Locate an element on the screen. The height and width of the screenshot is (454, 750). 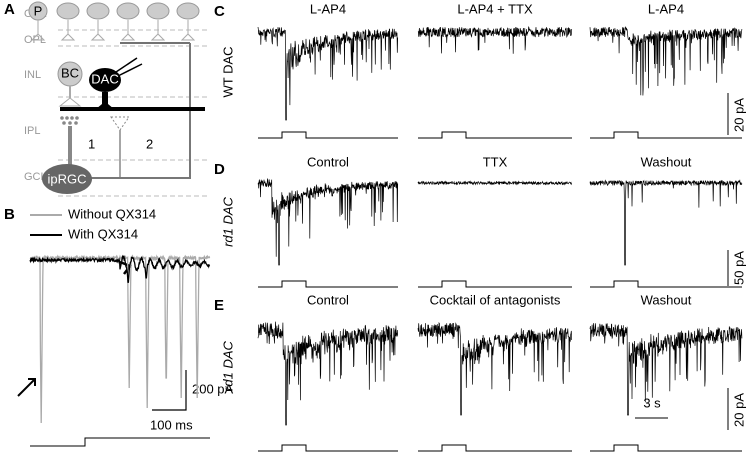
condition-title: L-AP4 + TTX is located at coordinates (495, 8).